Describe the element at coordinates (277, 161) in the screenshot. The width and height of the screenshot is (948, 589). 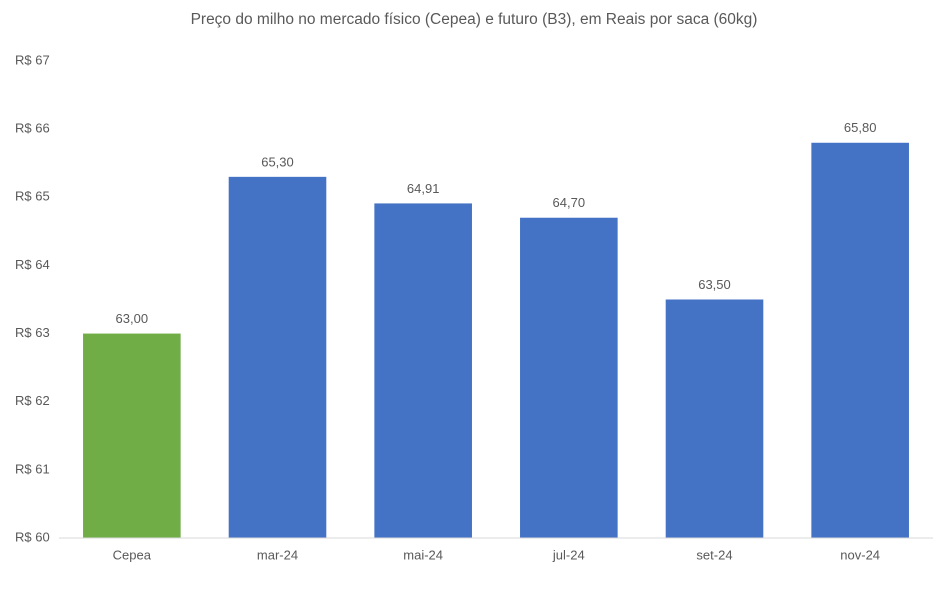
I see `data-label: 65,30` at that location.